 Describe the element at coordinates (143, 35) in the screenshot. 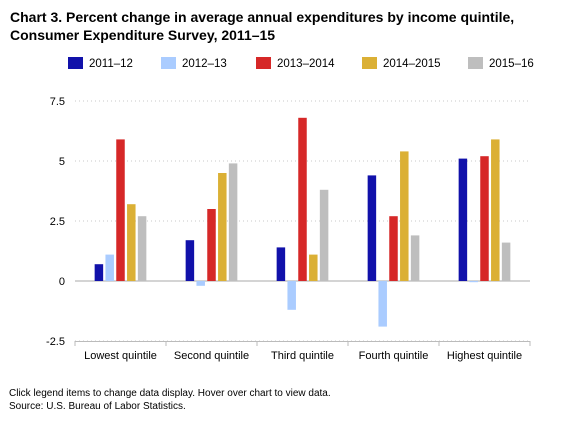

I see `chart-title-line-2: Consumer Expenditure Survey, 2011–15` at that location.